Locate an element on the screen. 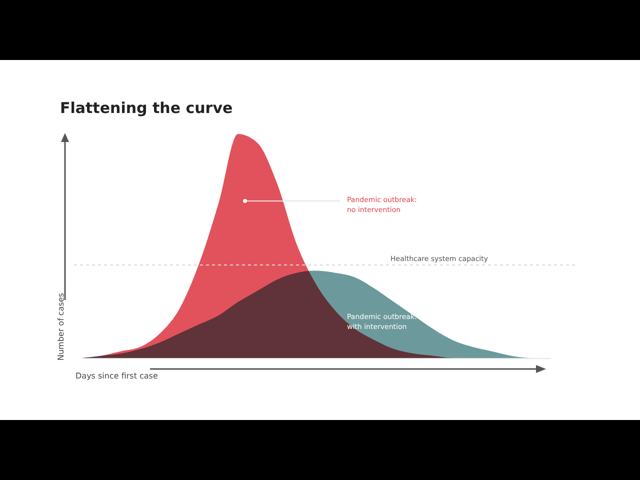  x-axis-title: Days since first case is located at coordinates (117, 376).